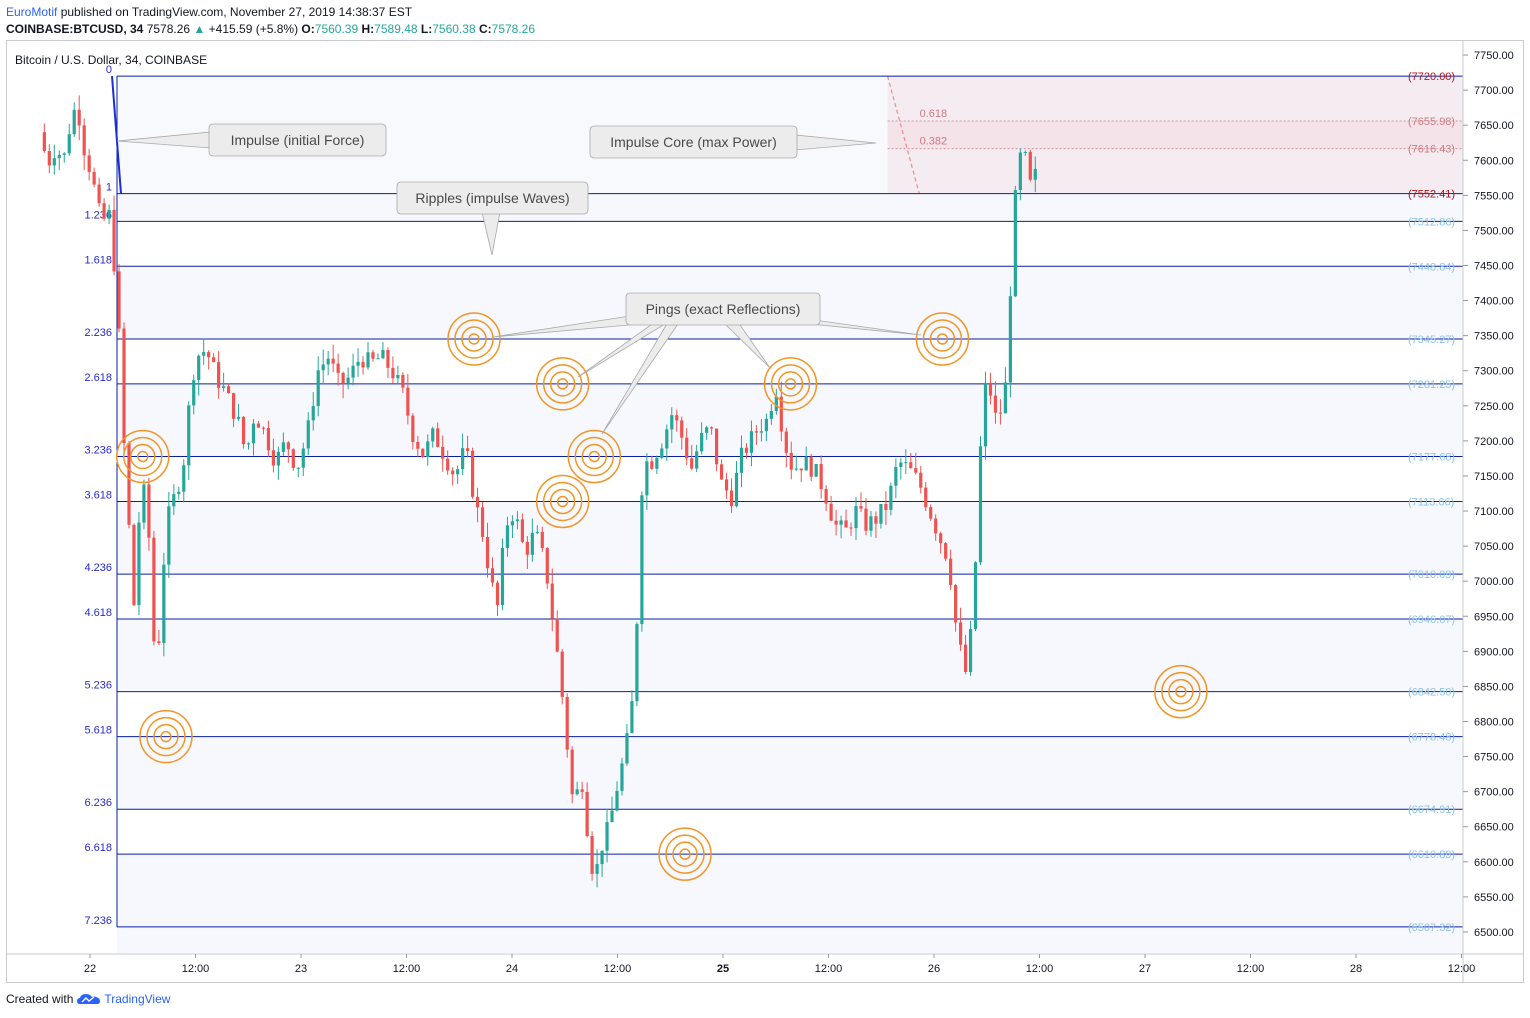  What do you see at coordinates (1494, 372) in the screenshot?
I see `y-tick-label: 7300.00` at bounding box center [1494, 372].